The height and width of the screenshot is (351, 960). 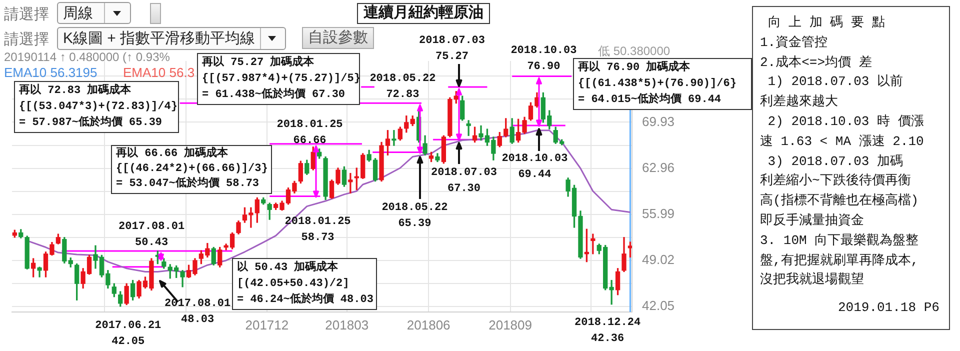 I want to click on annotation: 2018.07.03 67.30, so click(x=464, y=181).